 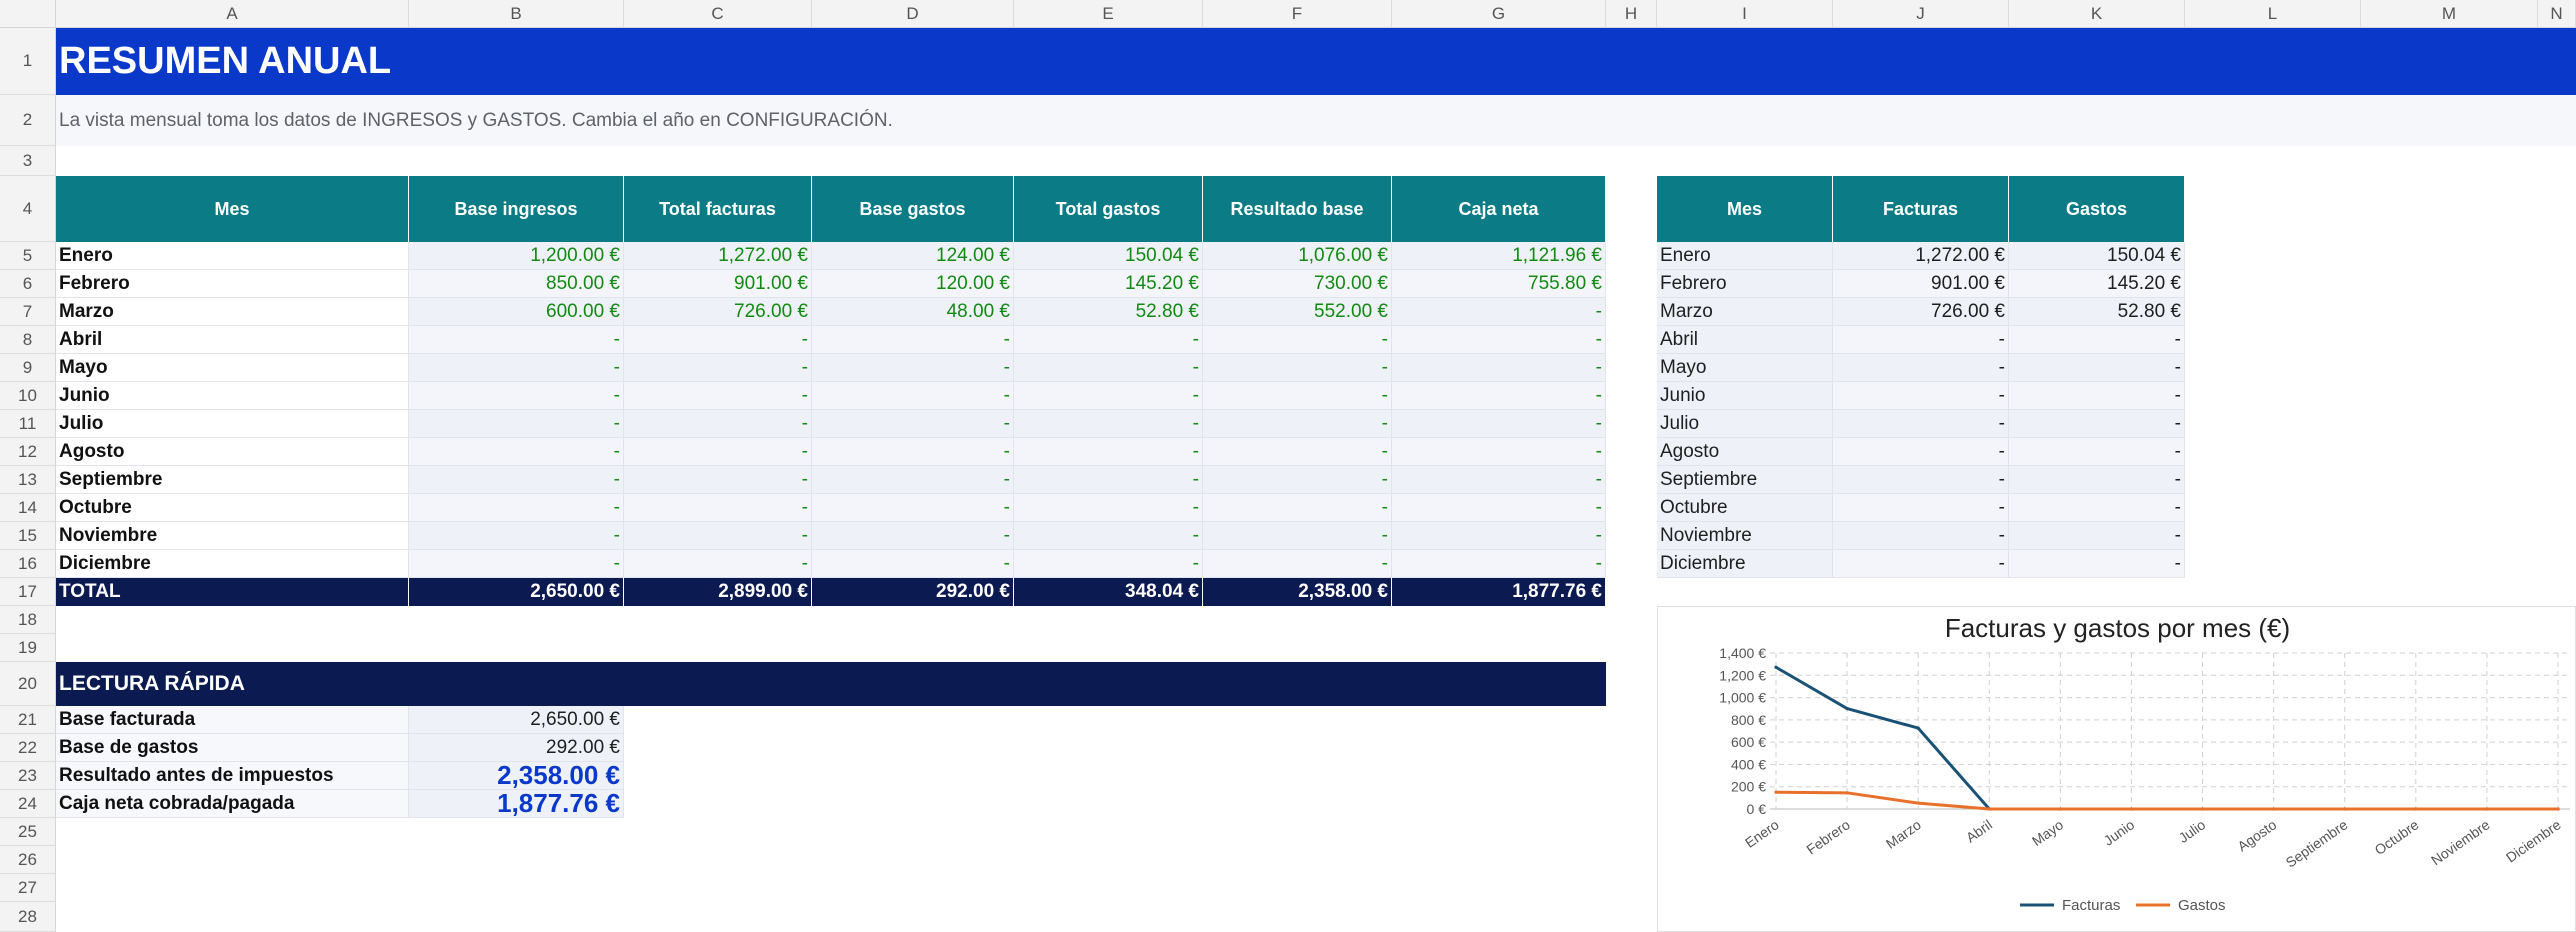 What do you see at coordinates (1108, 312) in the screenshot?
I see `table-cell: 52.80 €` at bounding box center [1108, 312].